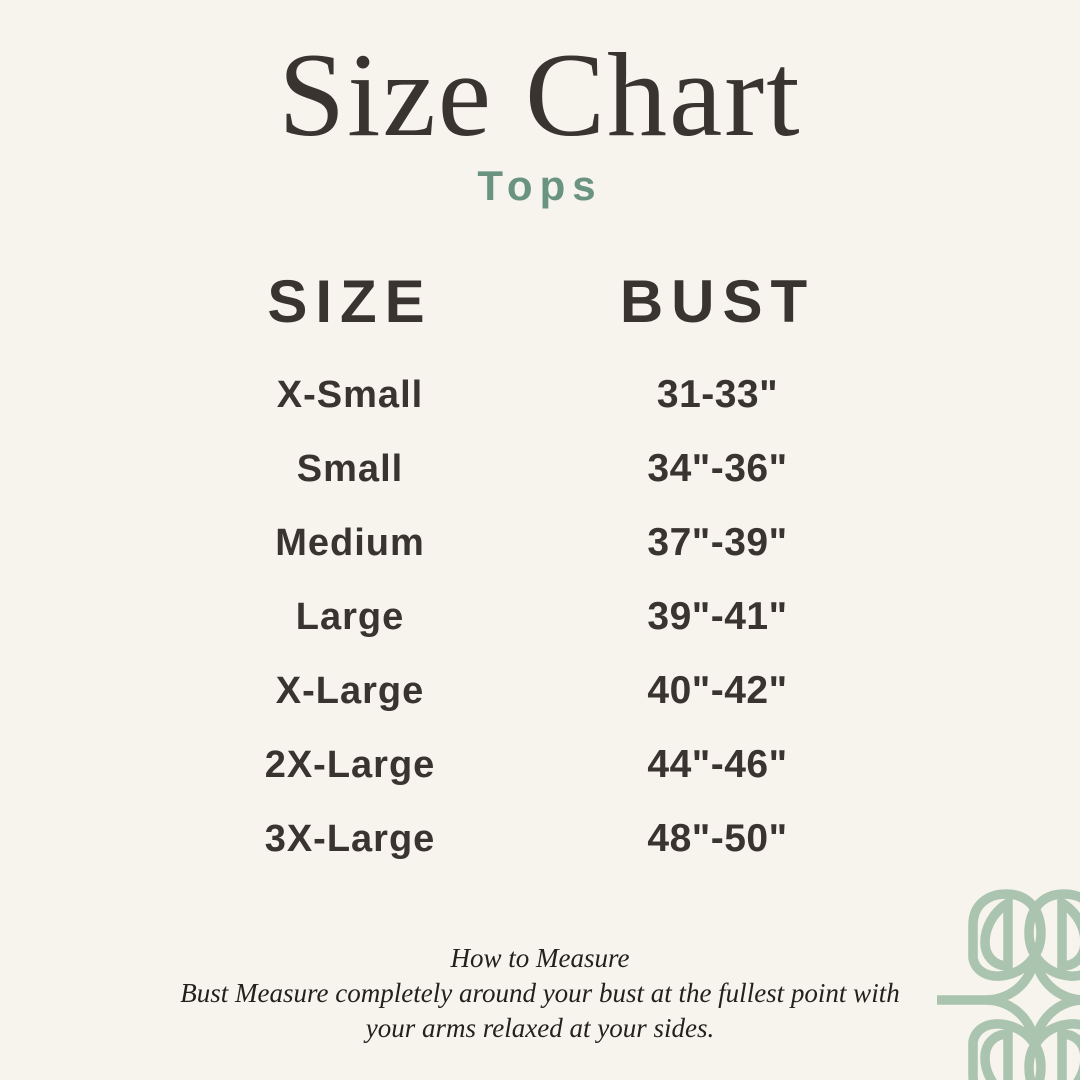  I want to click on size-column-header: SIZE, so click(350, 301).